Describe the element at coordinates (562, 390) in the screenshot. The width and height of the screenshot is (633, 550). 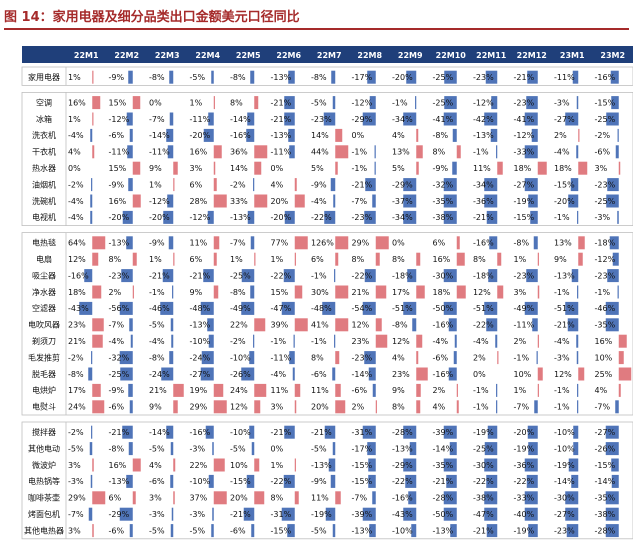
I see `value-label-电烘炉-23M1: -1%` at that location.